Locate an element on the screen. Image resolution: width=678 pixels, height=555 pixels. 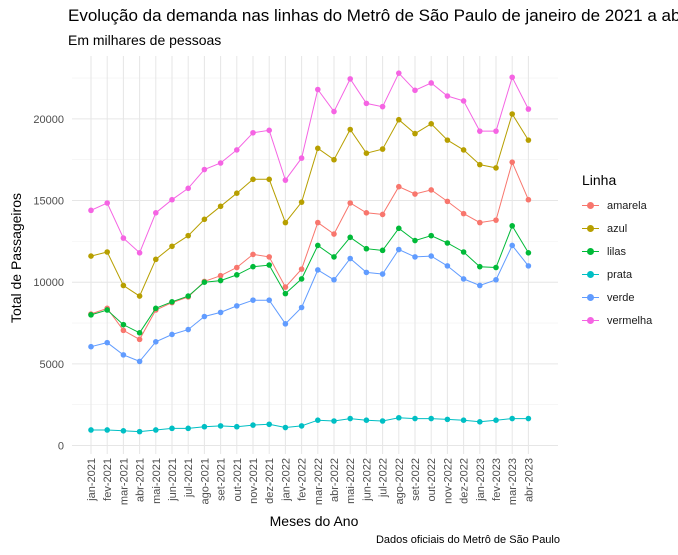
series-prata is located at coordinates (310, 424).